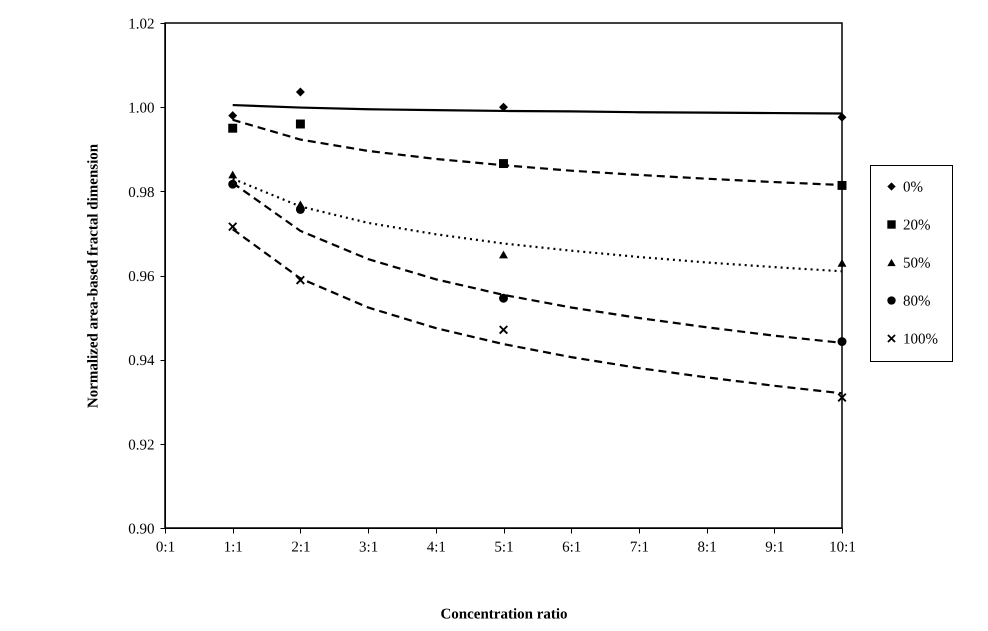  What do you see at coordinates (916, 302) in the screenshot?
I see `legend-label: 80%` at bounding box center [916, 302].